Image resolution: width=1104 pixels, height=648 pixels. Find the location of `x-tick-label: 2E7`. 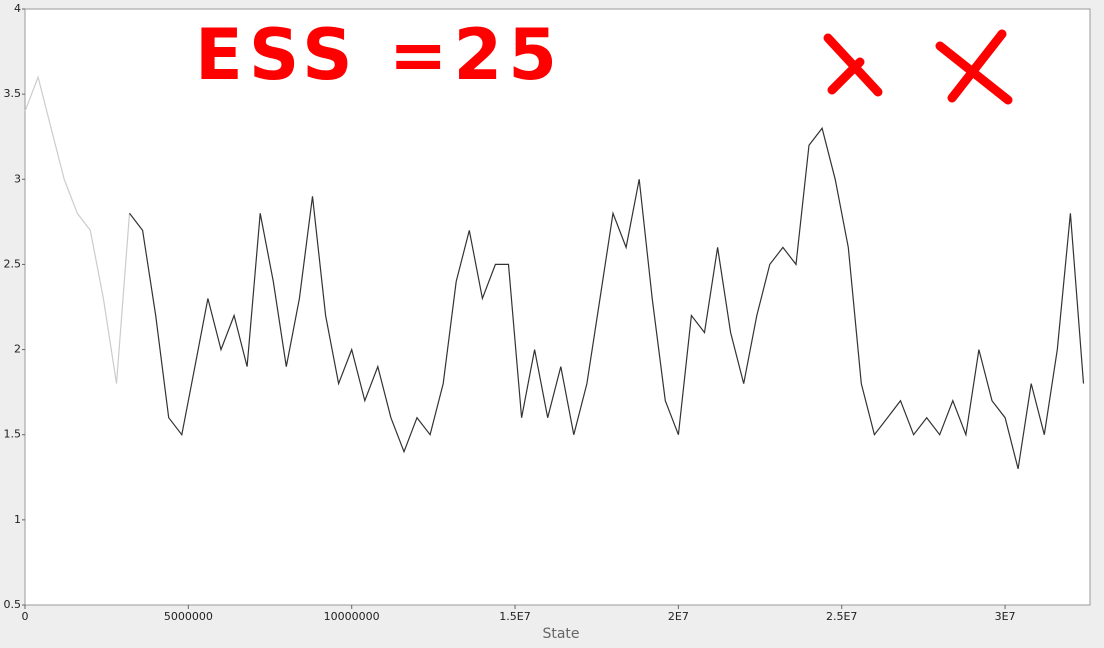

x-tick-label: 2E7 is located at coordinates (678, 616).